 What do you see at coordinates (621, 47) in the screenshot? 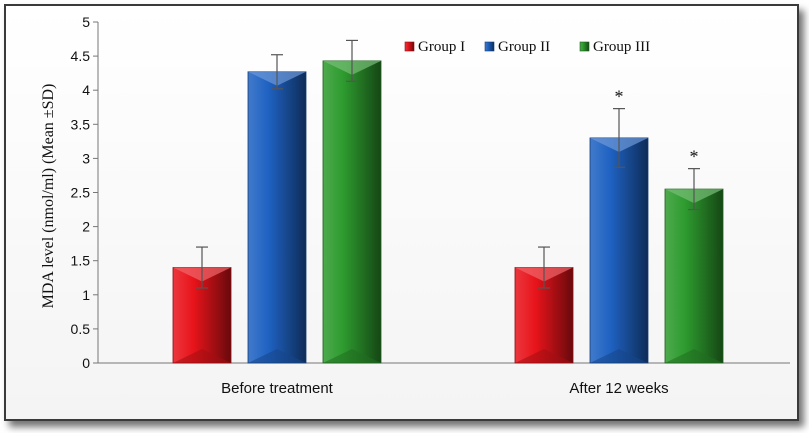
I see `legend-label: Group III` at bounding box center [621, 47].